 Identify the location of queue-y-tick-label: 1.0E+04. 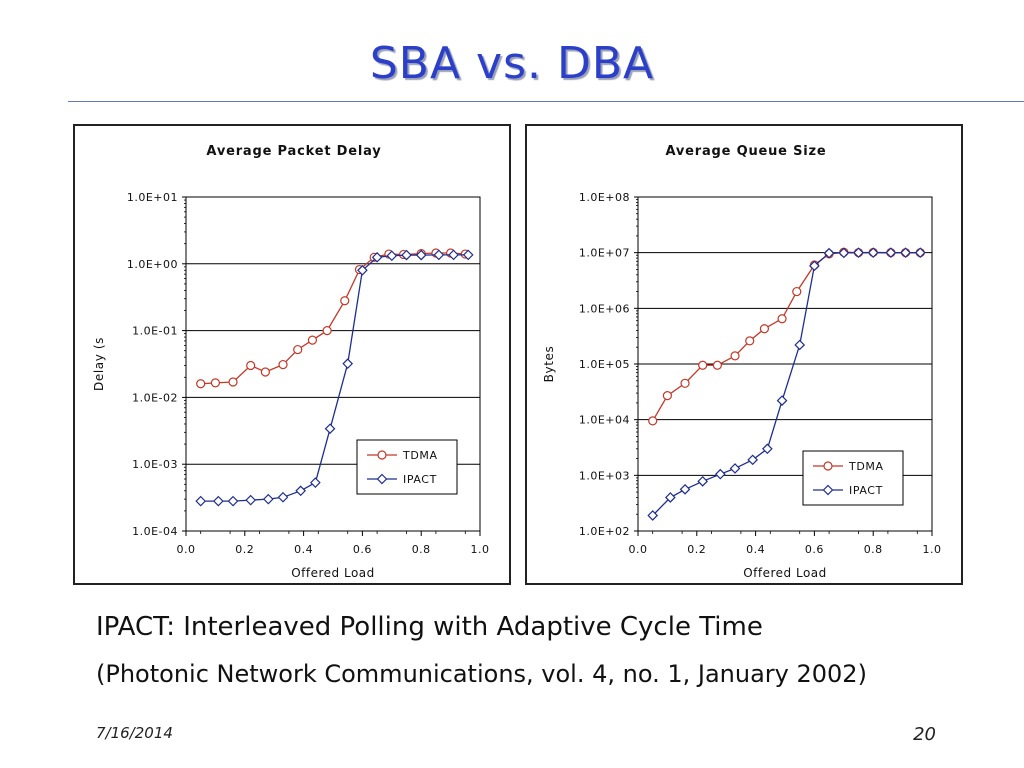
(604, 420).